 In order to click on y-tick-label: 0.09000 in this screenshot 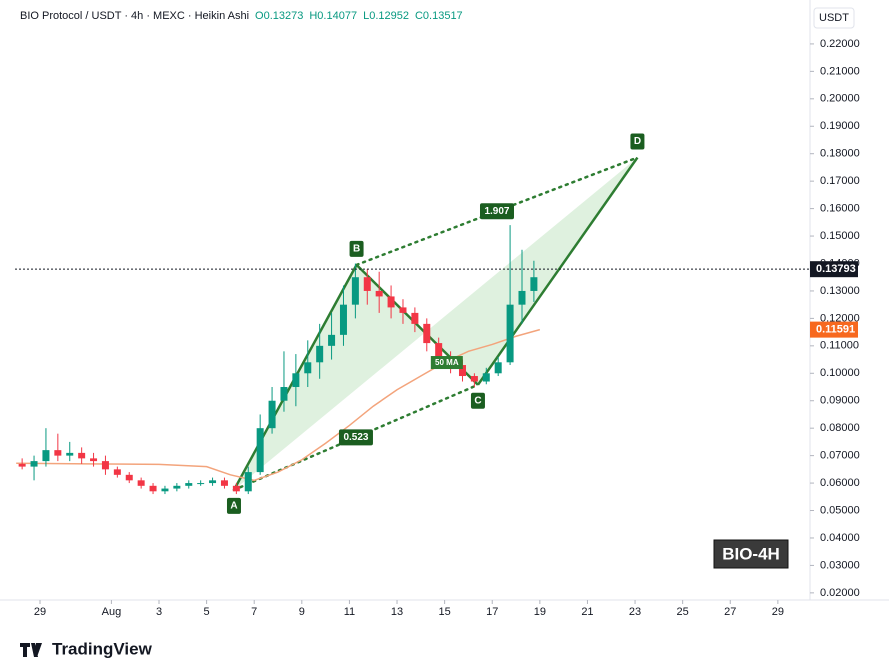, I will do `click(840, 401)`.